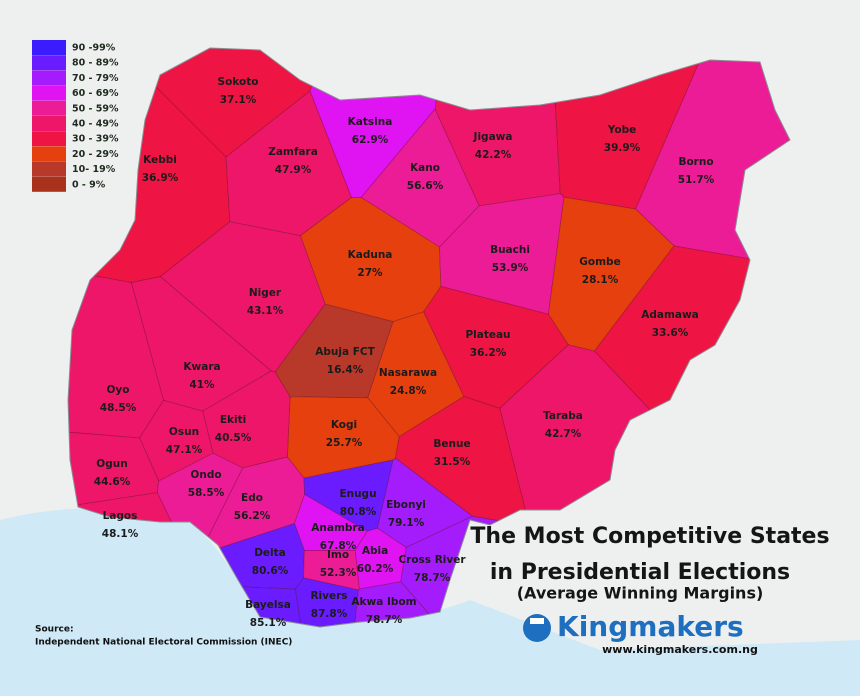  I want to click on state-value: 87.8%, so click(329, 614).